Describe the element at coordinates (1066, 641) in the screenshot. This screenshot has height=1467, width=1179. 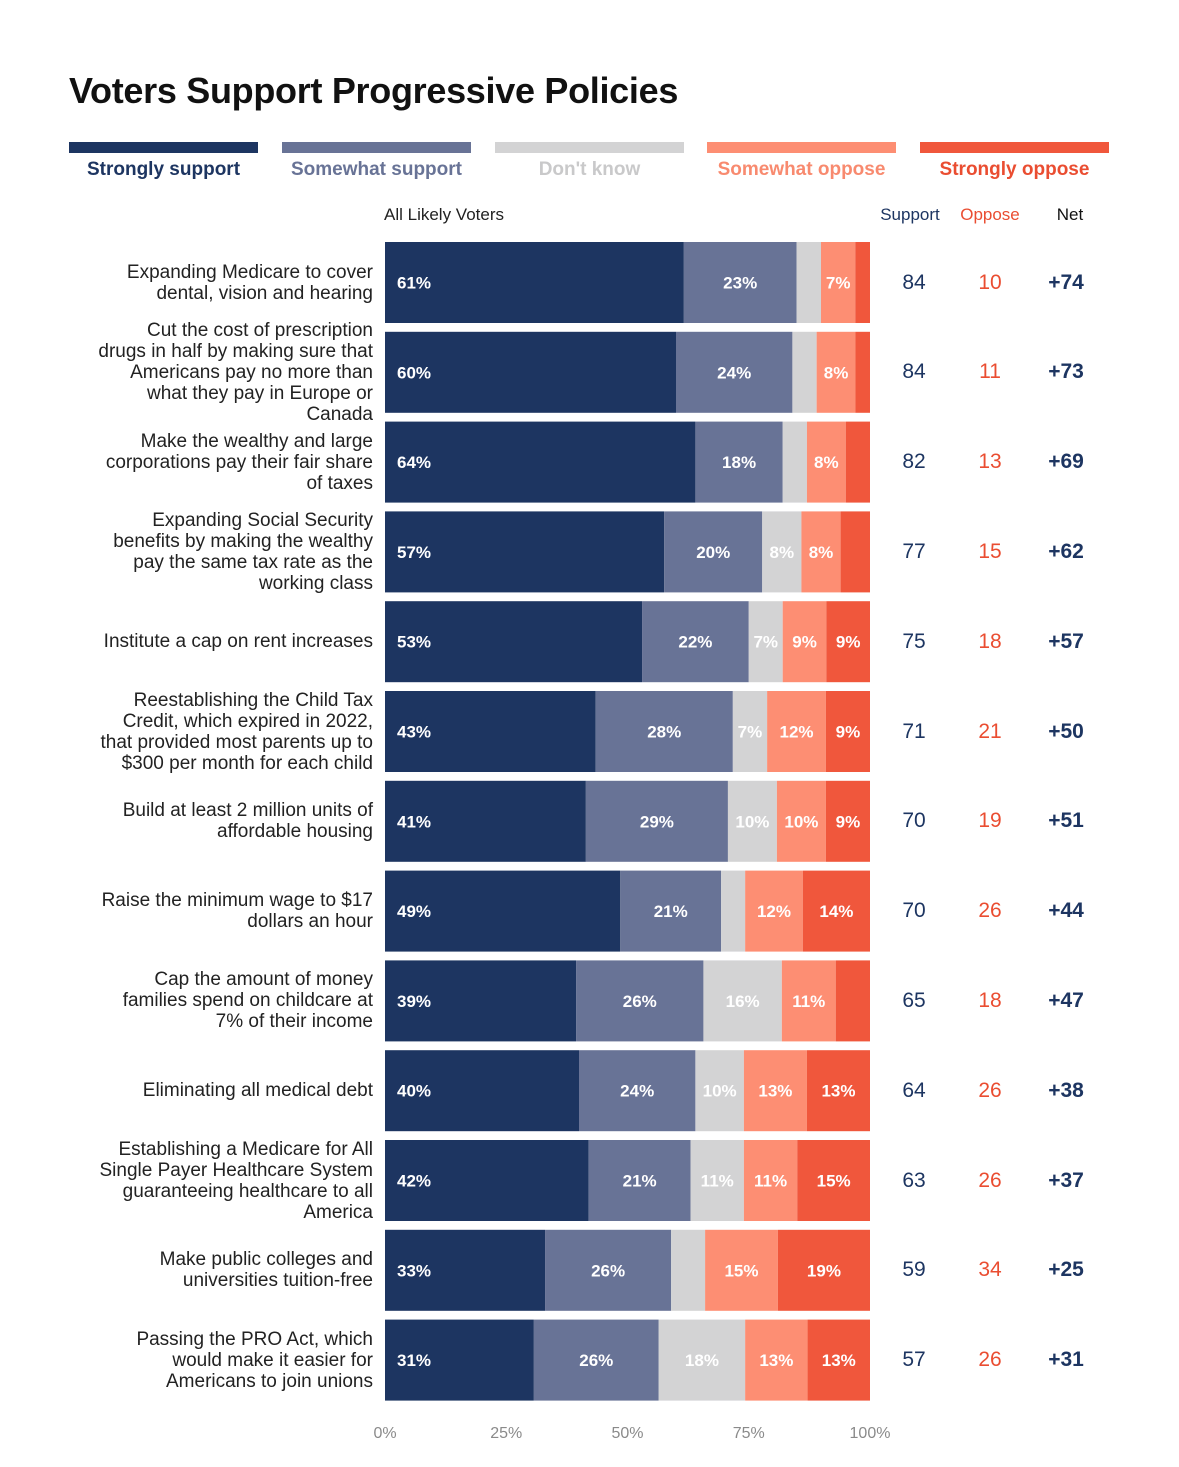
I see `net-value: +57` at that location.